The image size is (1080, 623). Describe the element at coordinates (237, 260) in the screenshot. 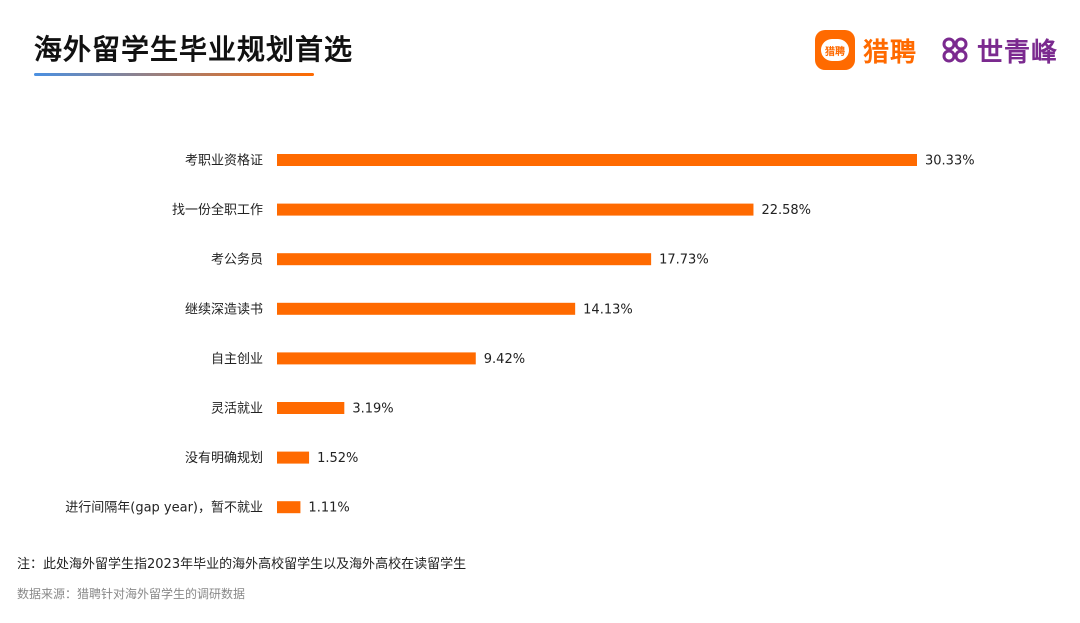

I see `category-label: 考公务员` at that location.